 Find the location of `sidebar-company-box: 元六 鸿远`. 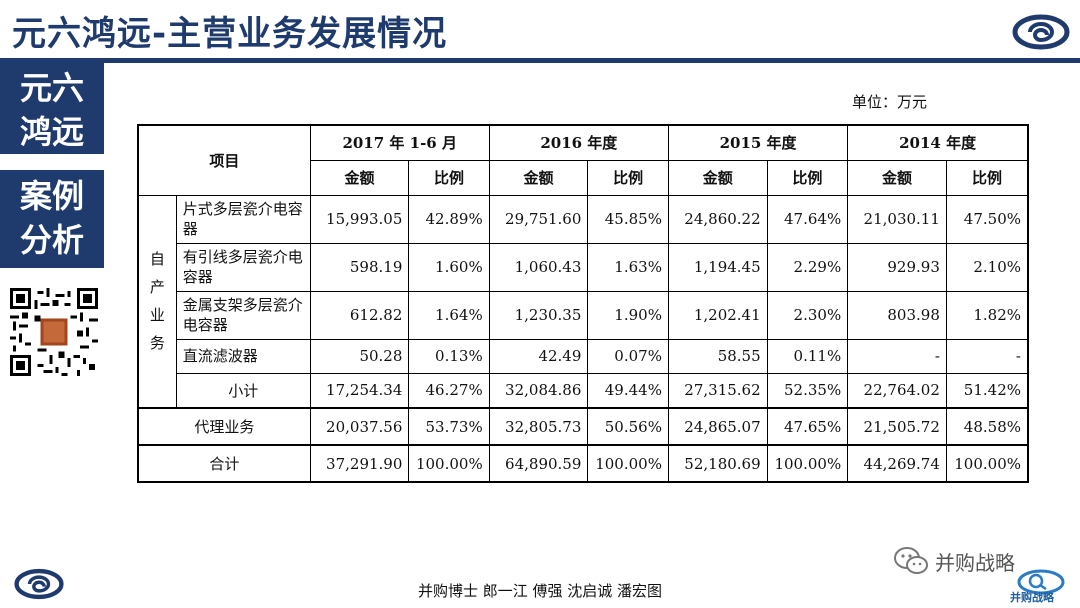

sidebar-company-box: 元六 鸿远 is located at coordinates (52, 108).